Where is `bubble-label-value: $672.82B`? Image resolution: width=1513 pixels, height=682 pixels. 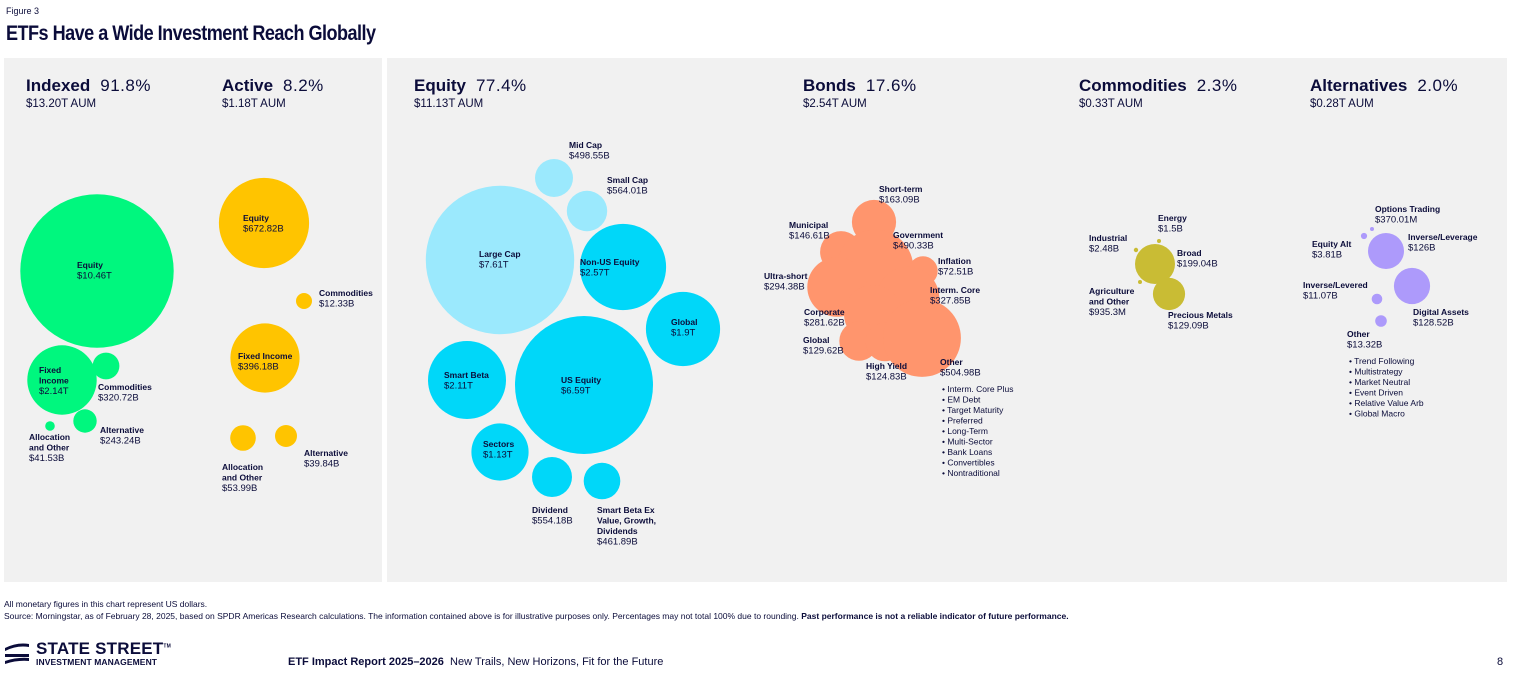 bubble-label-value: $672.82B is located at coordinates (263, 229).